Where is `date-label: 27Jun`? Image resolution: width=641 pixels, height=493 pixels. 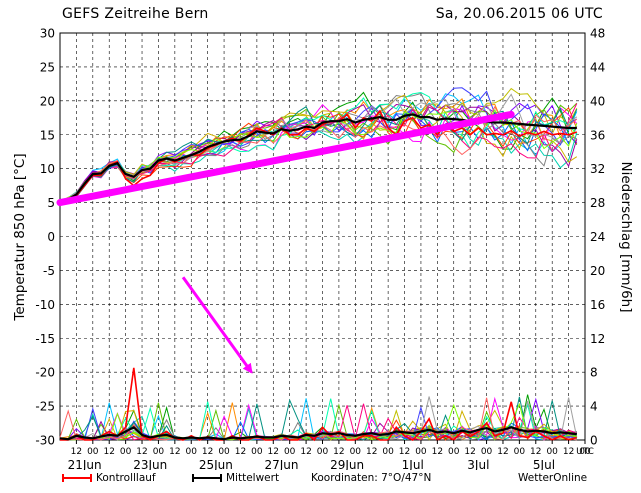
date-label: 27Jun is located at coordinates (281, 464).